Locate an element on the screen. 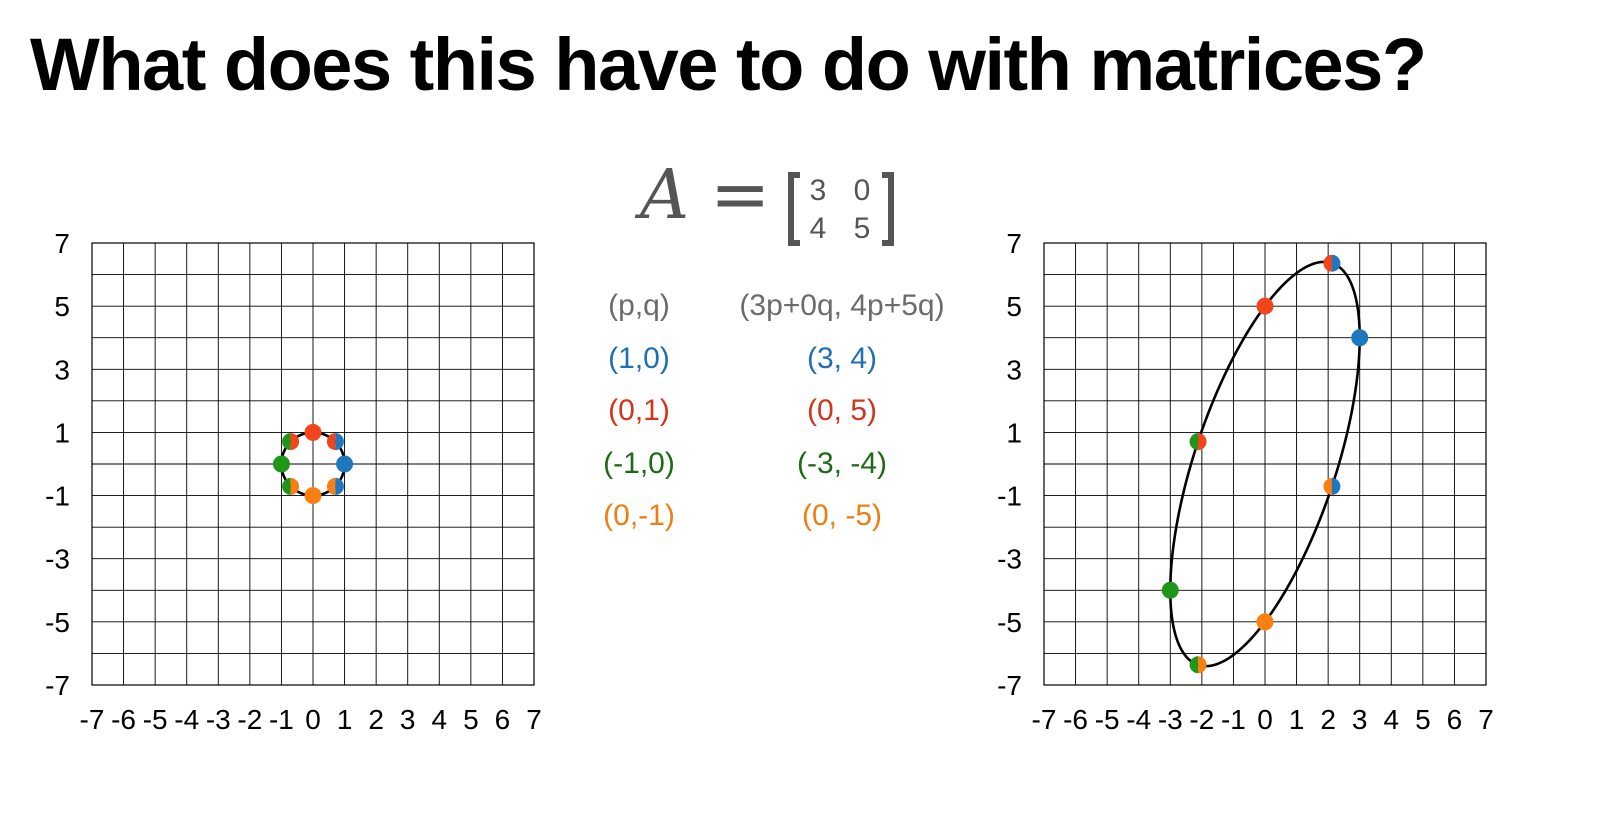 The width and height of the screenshot is (1598, 835). x-tick-label: 4 is located at coordinates (1391, 719).